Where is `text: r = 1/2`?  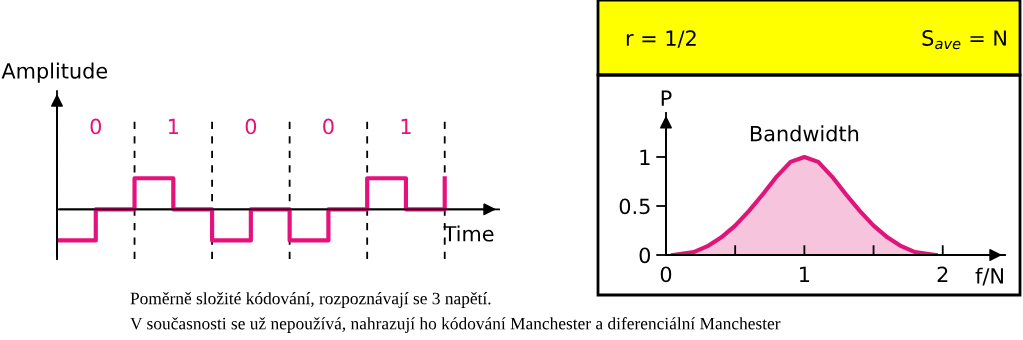 text: r = 1/2 is located at coordinates (661, 39).